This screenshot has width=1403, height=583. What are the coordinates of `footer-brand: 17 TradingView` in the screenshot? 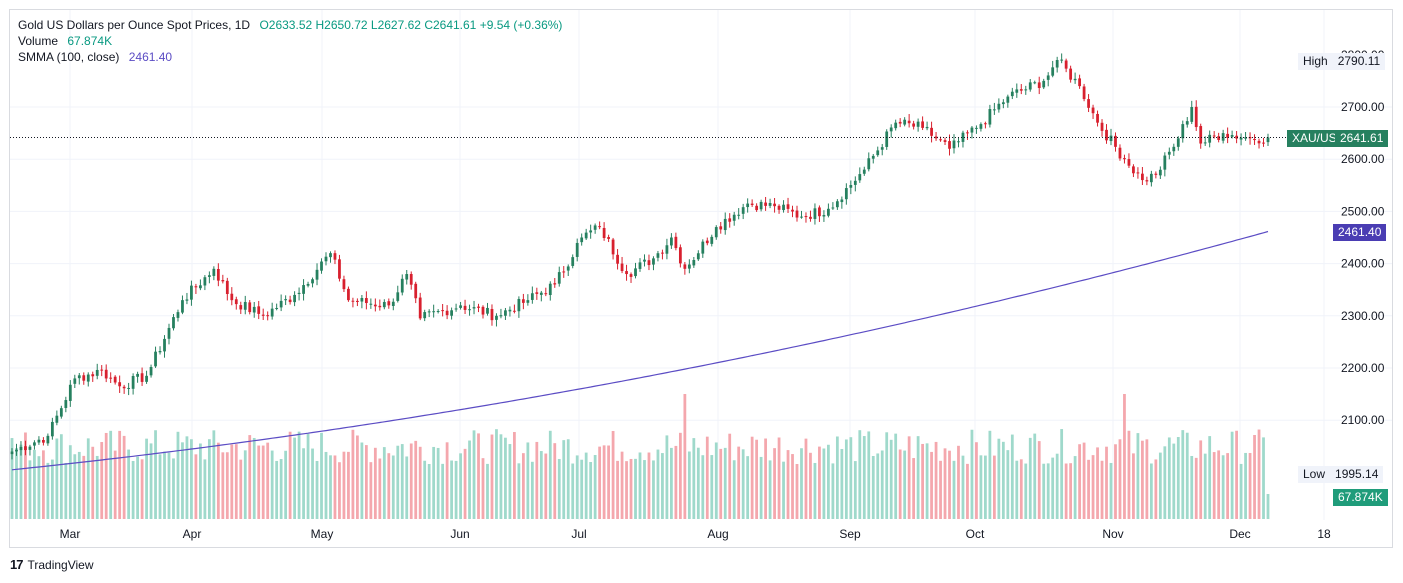 It's located at (52, 564).